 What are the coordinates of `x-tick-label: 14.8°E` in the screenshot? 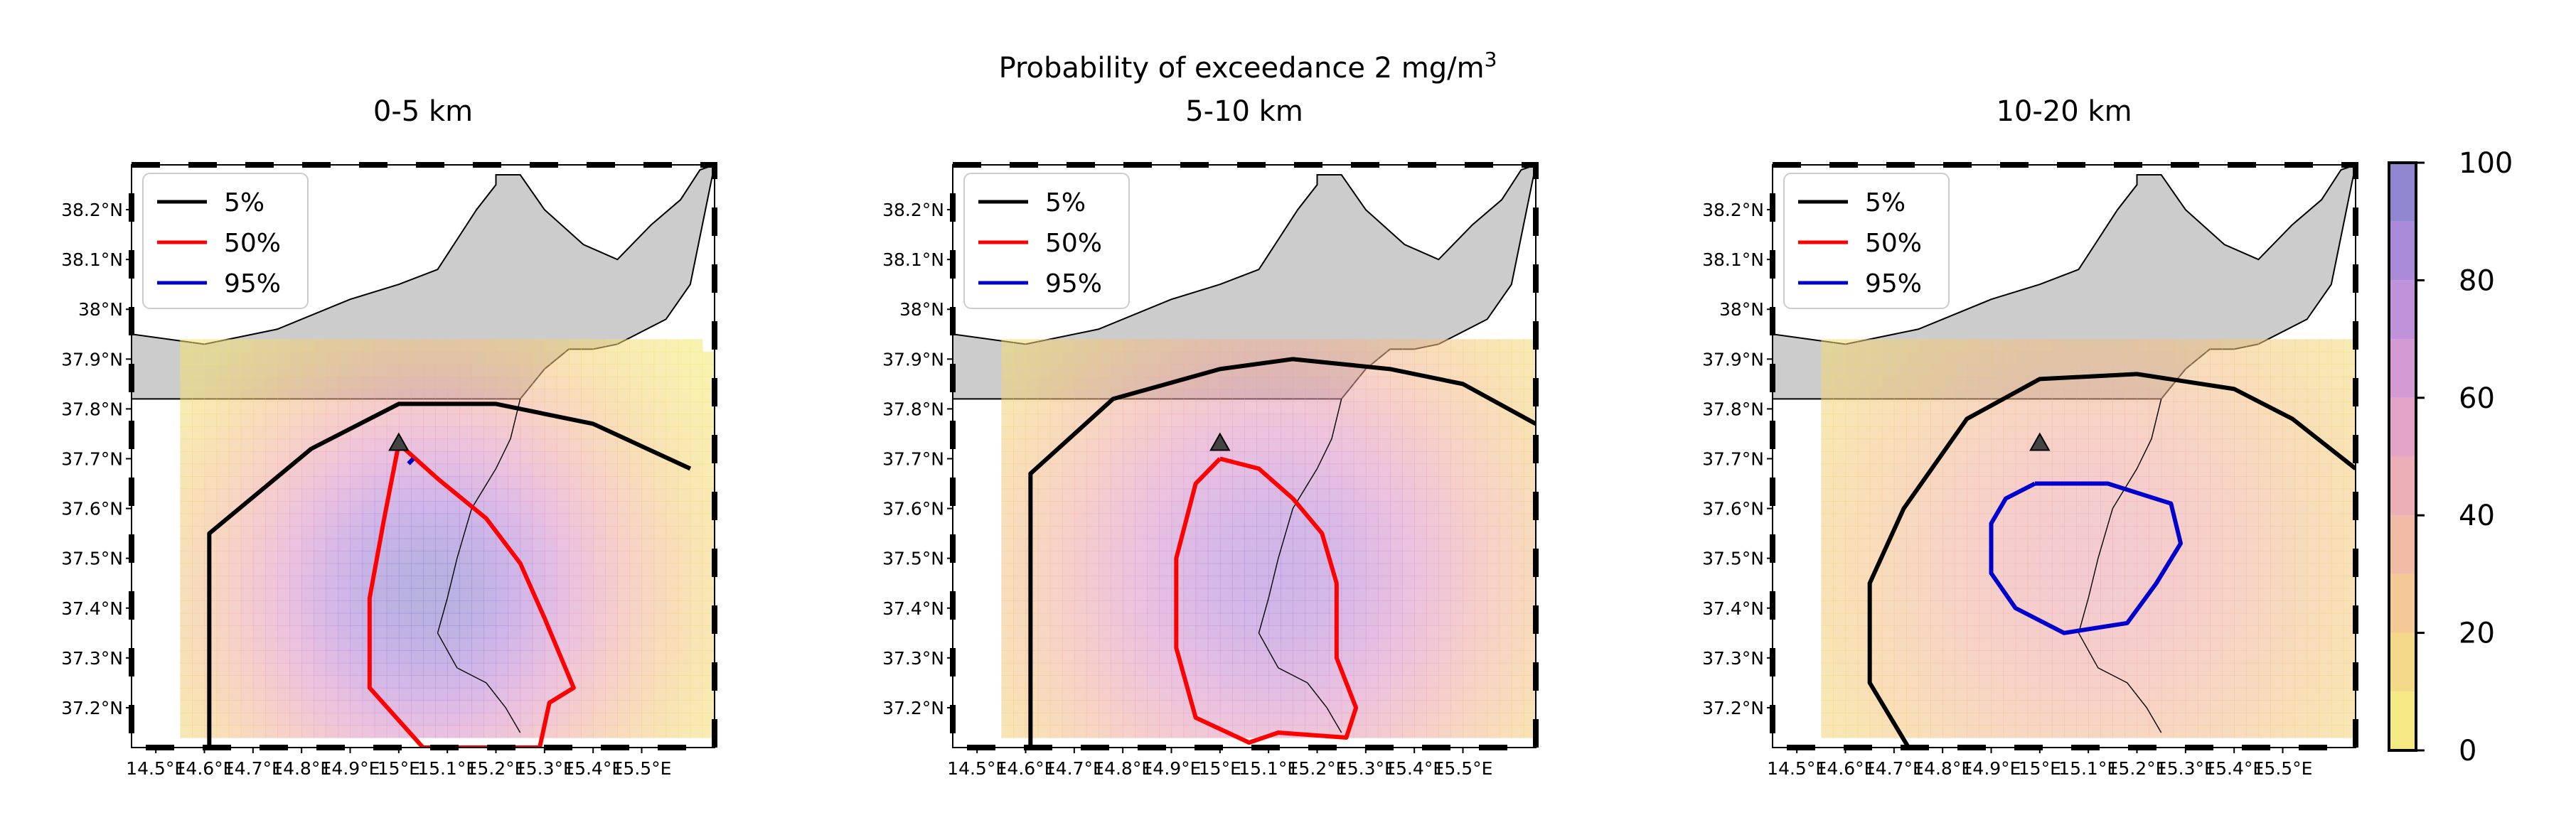 It's located at (1123, 768).